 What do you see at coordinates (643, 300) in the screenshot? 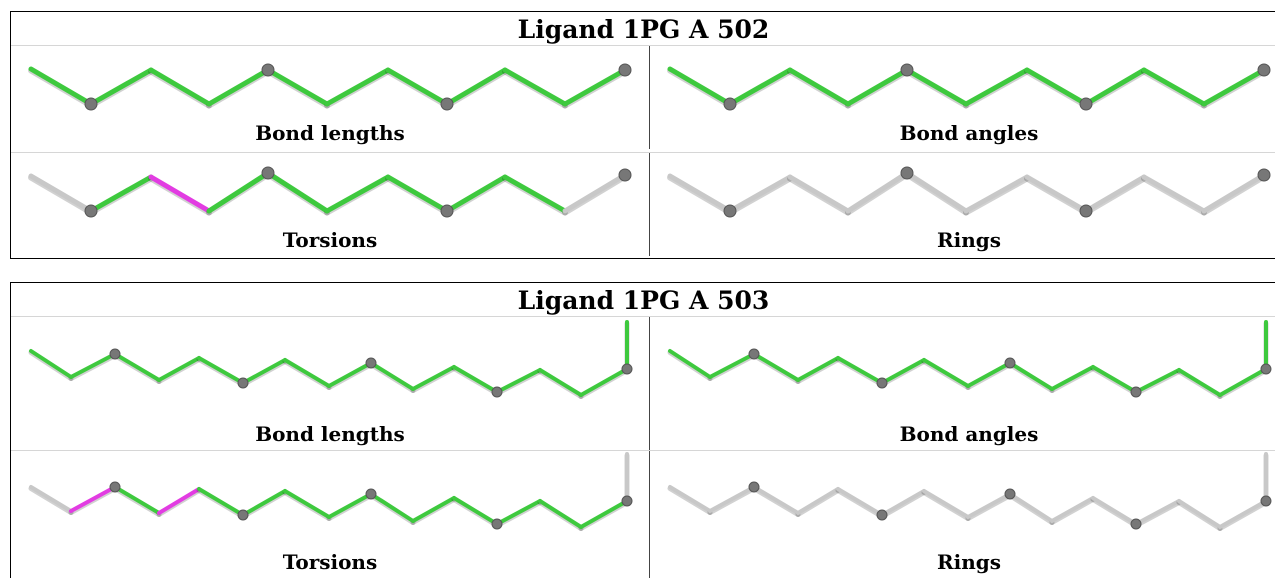
I see `ligand-title: Ligand 1PG A 503` at bounding box center [643, 300].